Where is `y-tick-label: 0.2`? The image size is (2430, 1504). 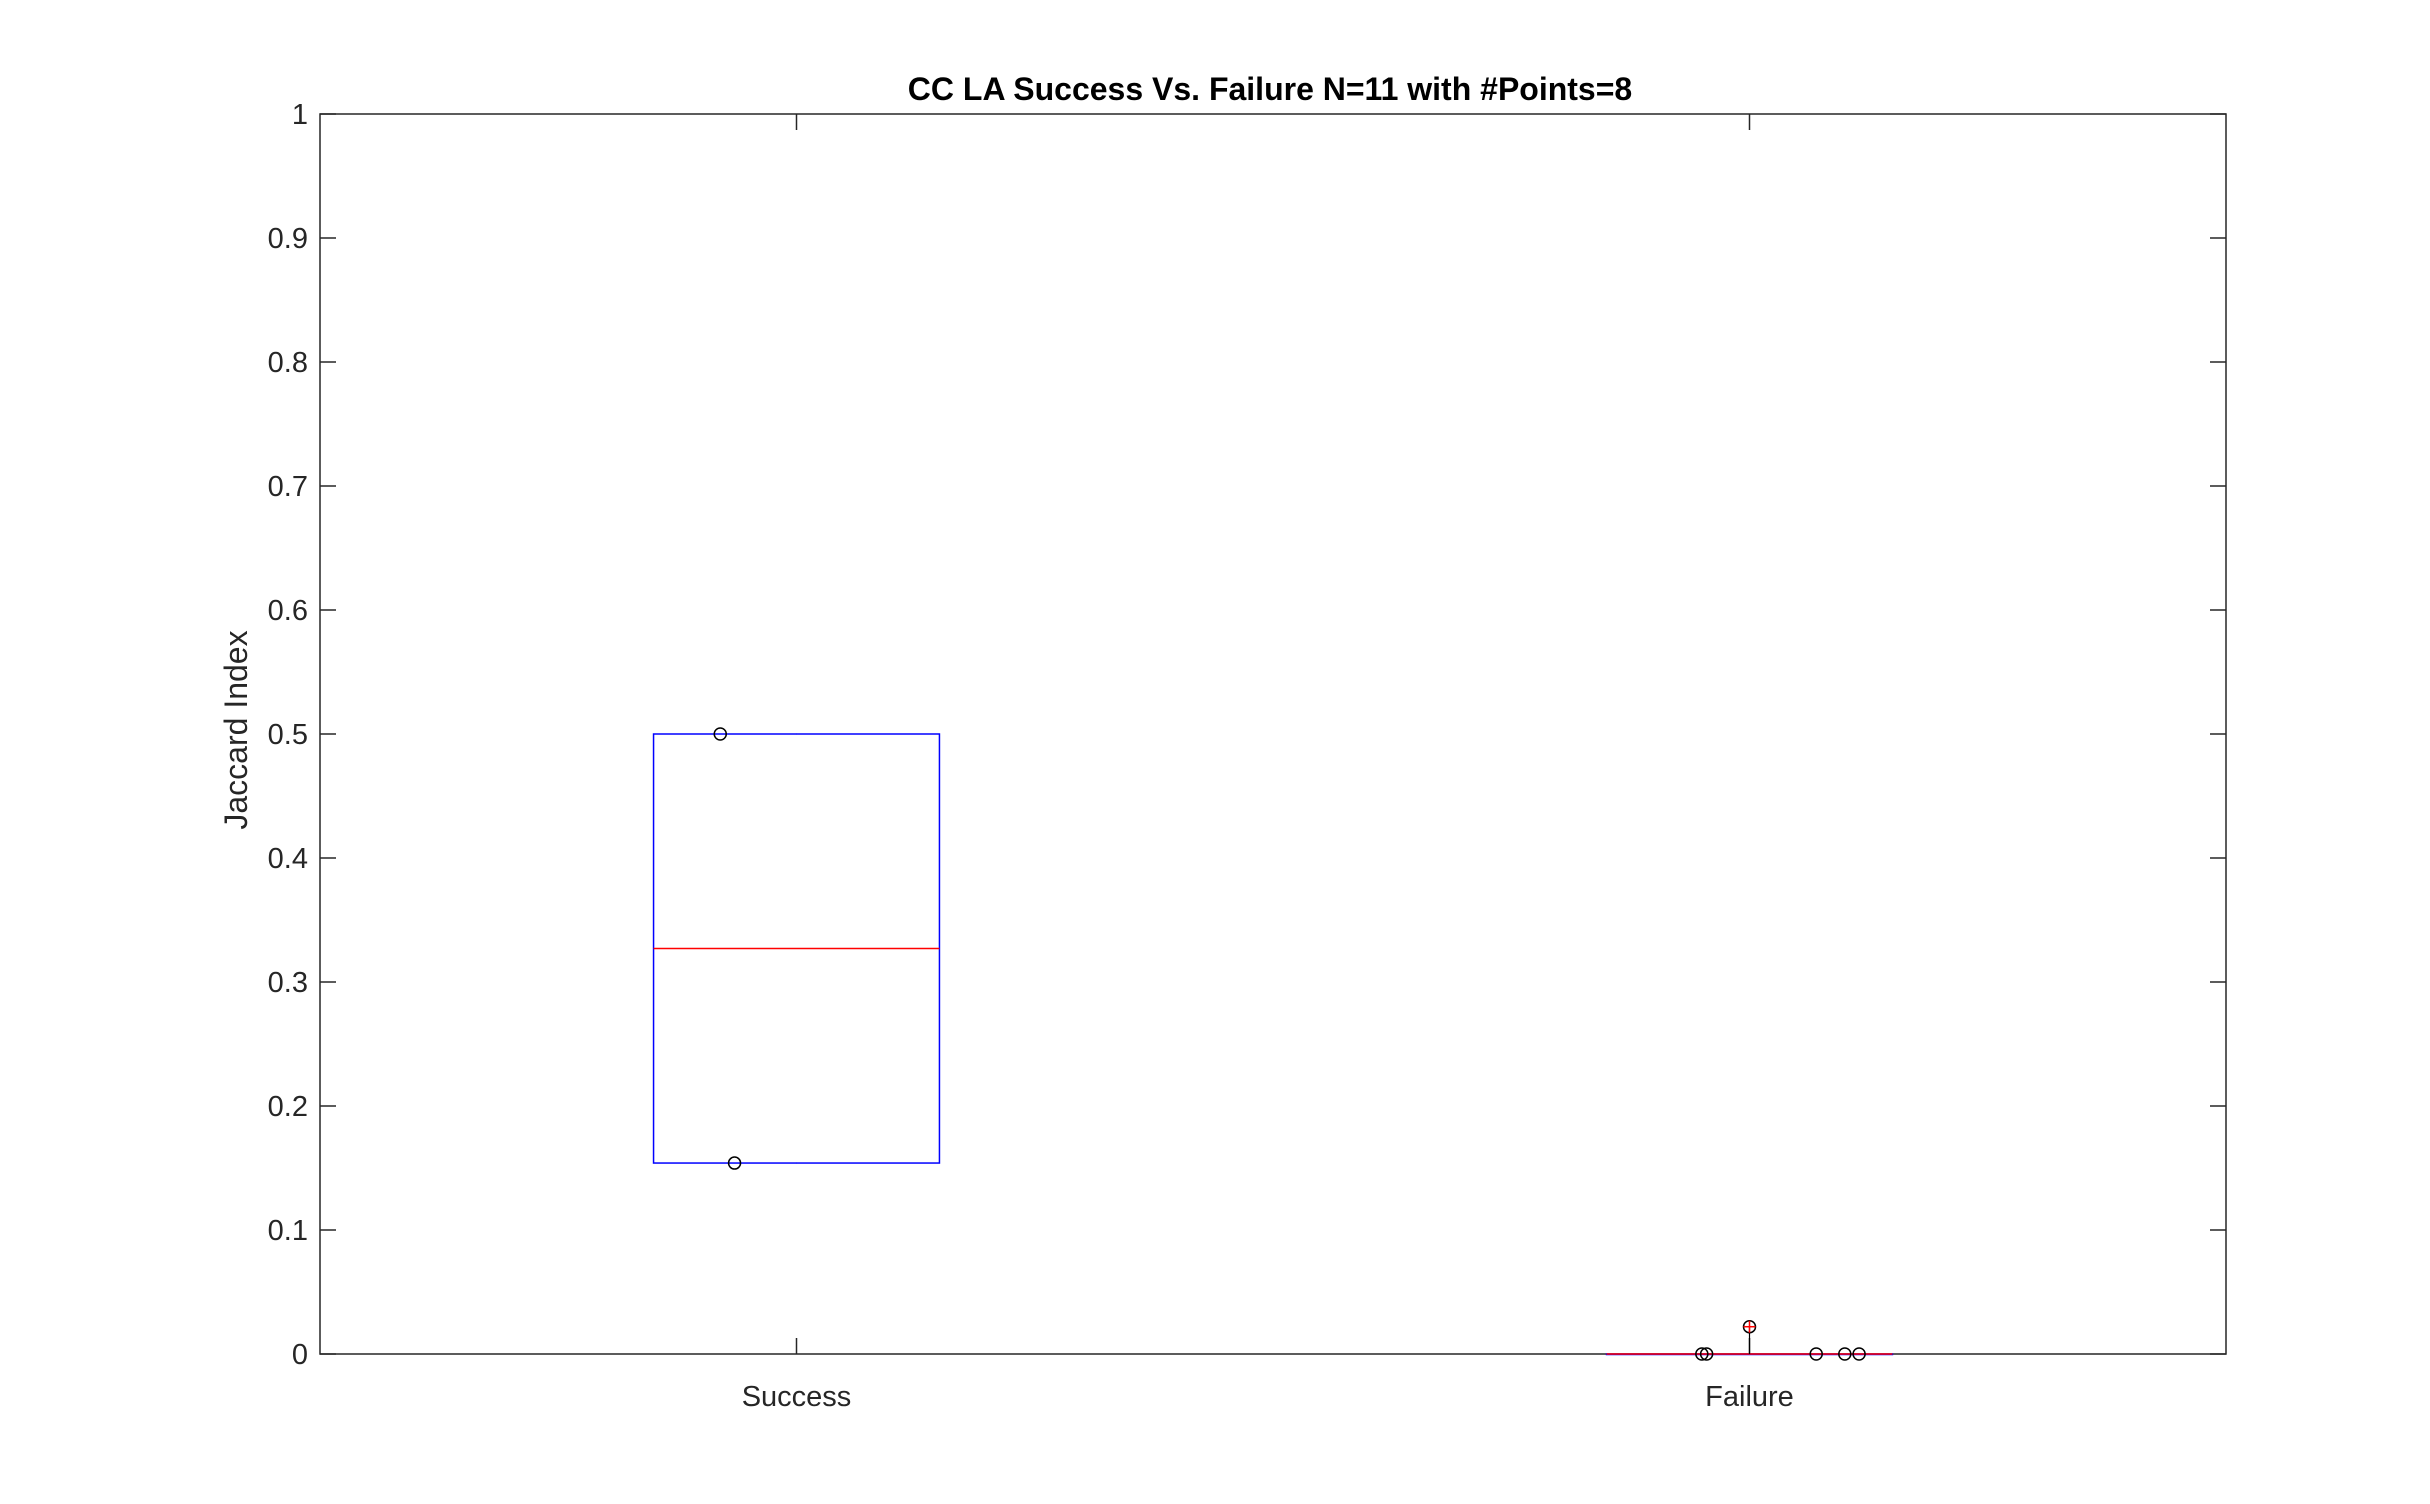
y-tick-label: 0.2 is located at coordinates (288, 1107).